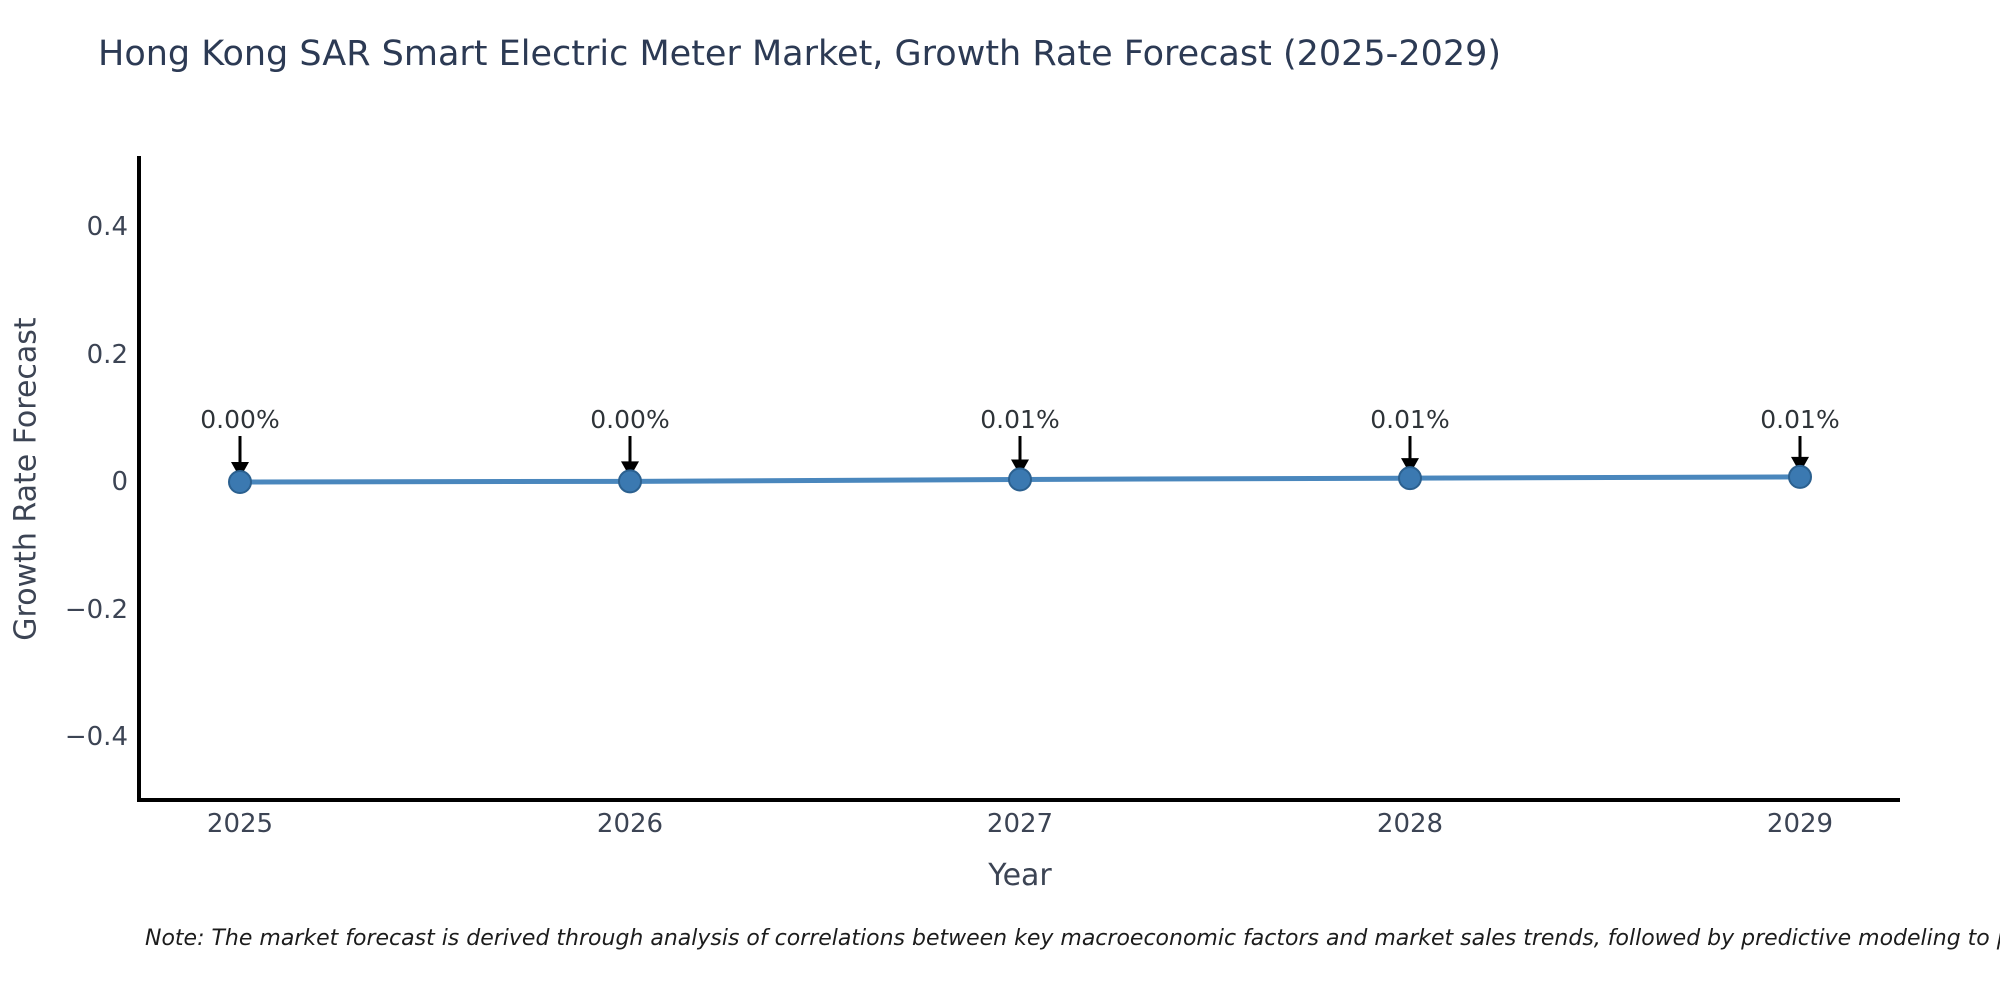 Image resolution: width=2000 pixels, height=1000 pixels. Describe the element at coordinates (26, 479) in the screenshot. I see `y-axis-title: Growth Rate Forecast` at that location.